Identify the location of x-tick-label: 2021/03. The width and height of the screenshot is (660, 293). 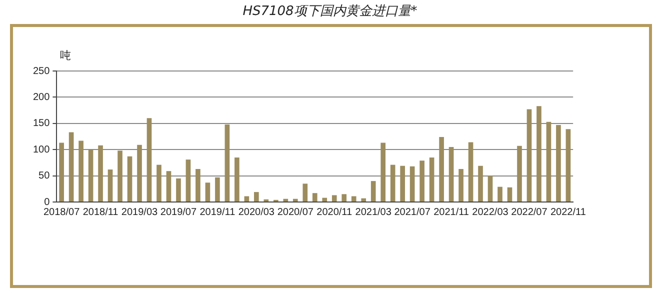
(373, 212).